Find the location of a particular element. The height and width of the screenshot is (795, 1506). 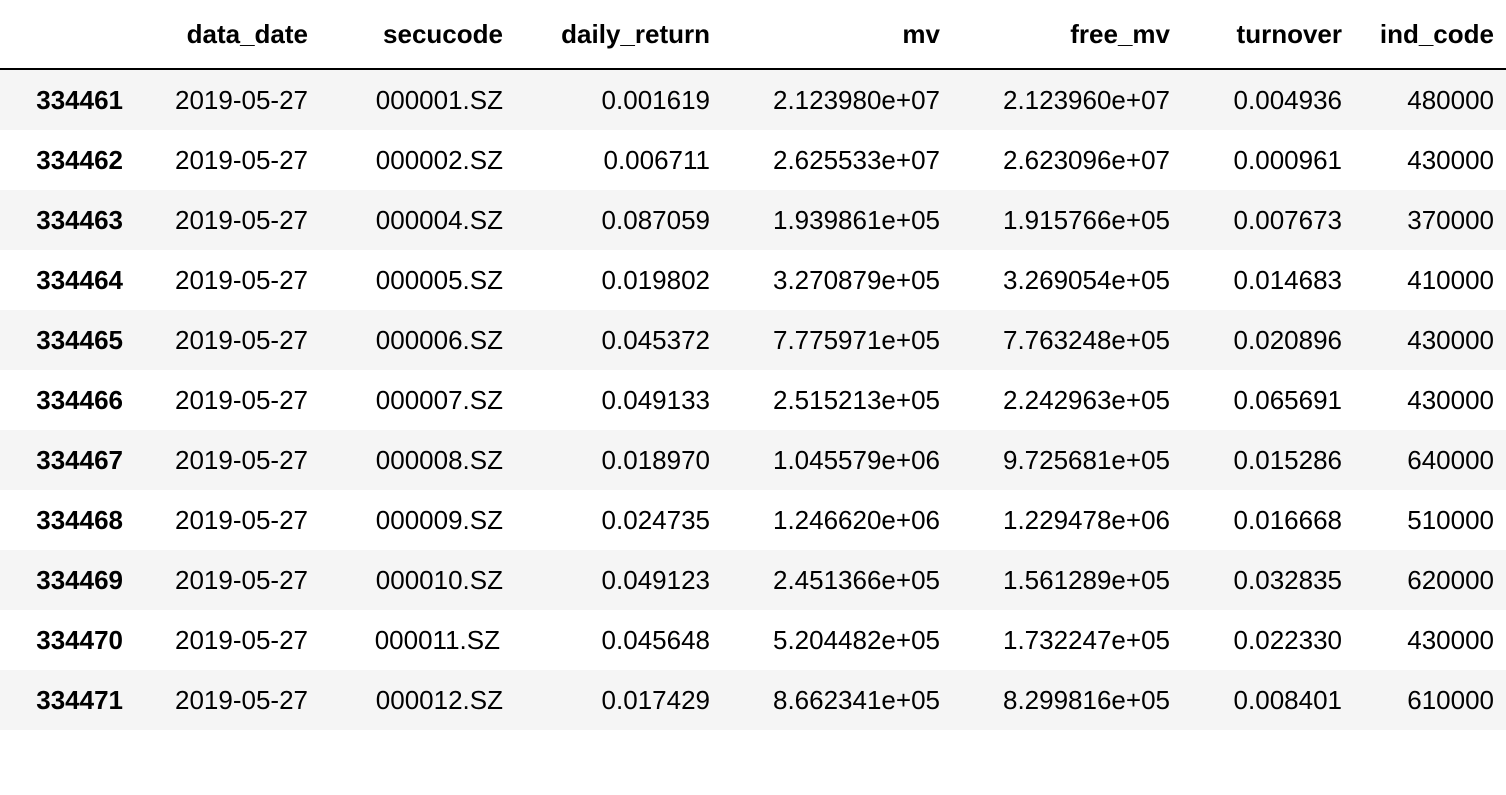

cell-secucode: 000011.SZ is located at coordinates (437, 639).